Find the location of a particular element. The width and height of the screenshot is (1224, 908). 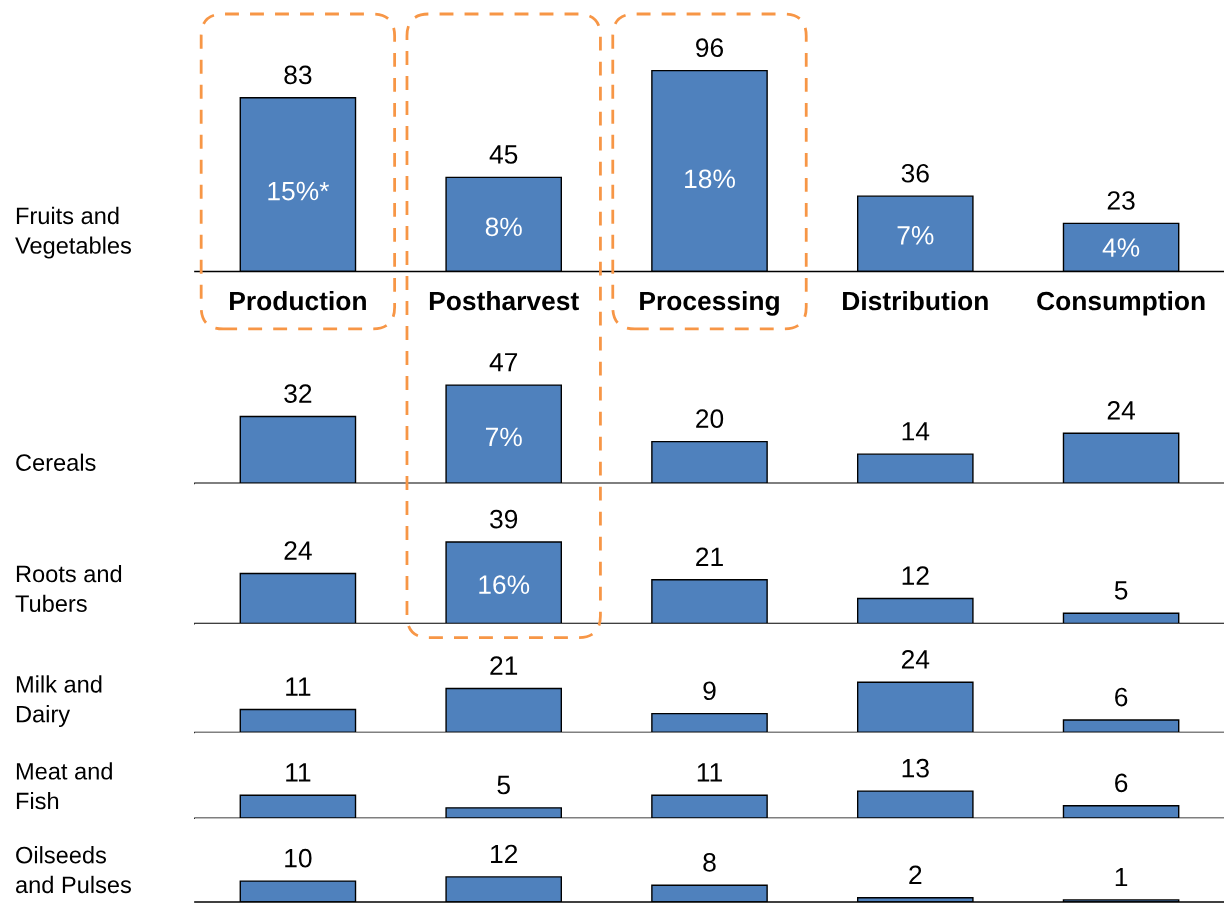

data-label: 47 is located at coordinates (503, 362).